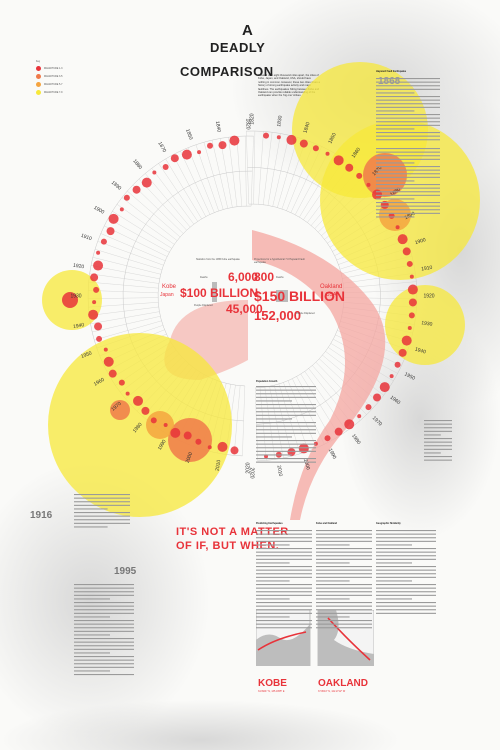 The width and height of the screenshot is (500, 750). Describe the element at coordinates (427, 324) in the screenshot. I see `oakland-year-label: 1930` at that location.